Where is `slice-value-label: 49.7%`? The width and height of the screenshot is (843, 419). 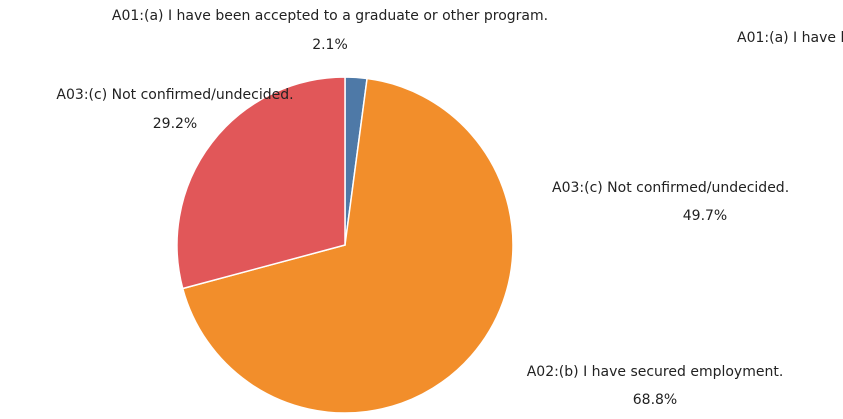 slice-value-label: 49.7% is located at coordinates (705, 216).